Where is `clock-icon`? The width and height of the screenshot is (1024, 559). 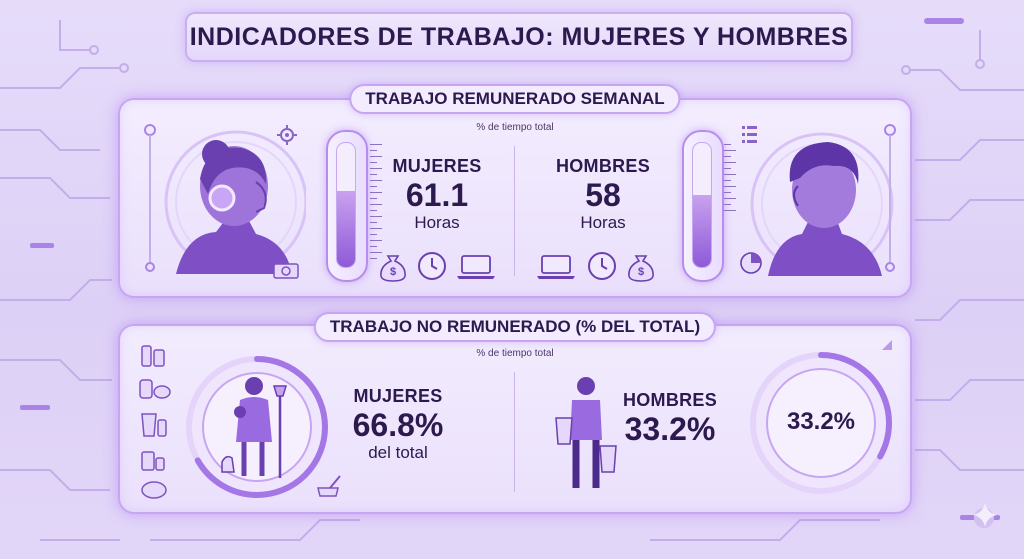 clock-icon is located at coordinates (432, 266).